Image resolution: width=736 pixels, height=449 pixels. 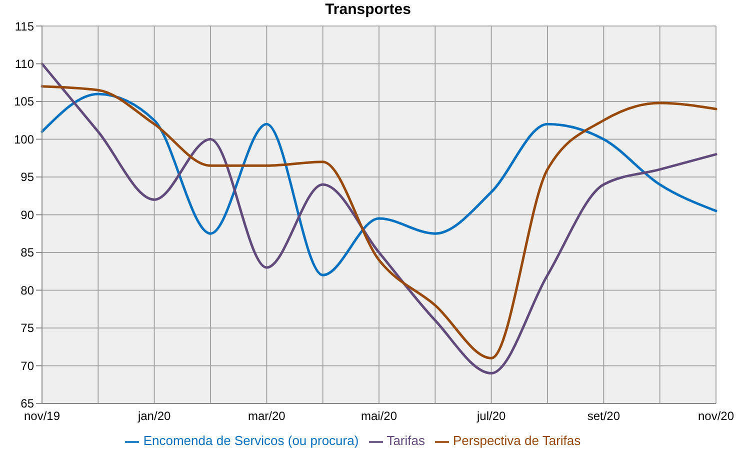 What do you see at coordinates (27, 177) in the screenshot?
I see `y-tick-label: 95` at bounding box center [27, 177].